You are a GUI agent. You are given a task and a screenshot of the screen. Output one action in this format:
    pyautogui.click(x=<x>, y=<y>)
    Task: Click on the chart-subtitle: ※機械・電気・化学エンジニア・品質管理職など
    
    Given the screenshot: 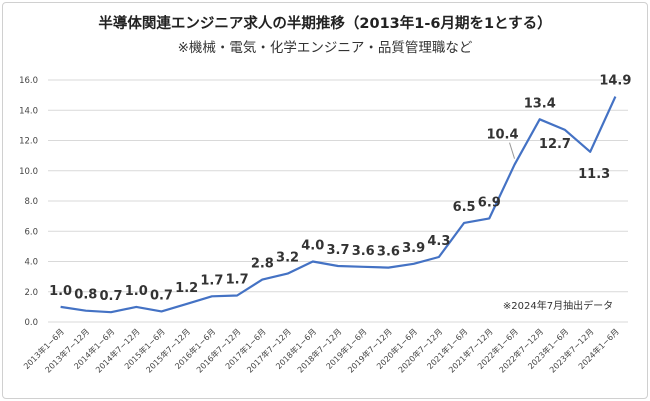 What is the action you would take?
    pyautogui.click(x=325, y=48)
    